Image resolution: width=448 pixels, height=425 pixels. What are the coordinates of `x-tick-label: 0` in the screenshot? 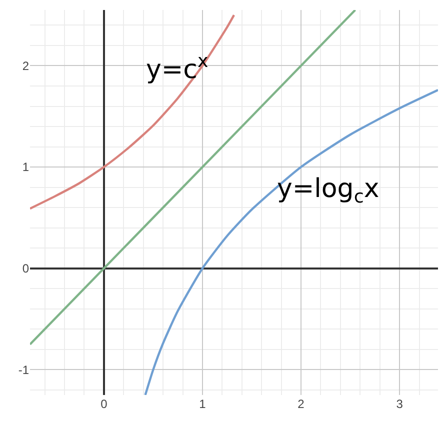 It's located at (104, 404).